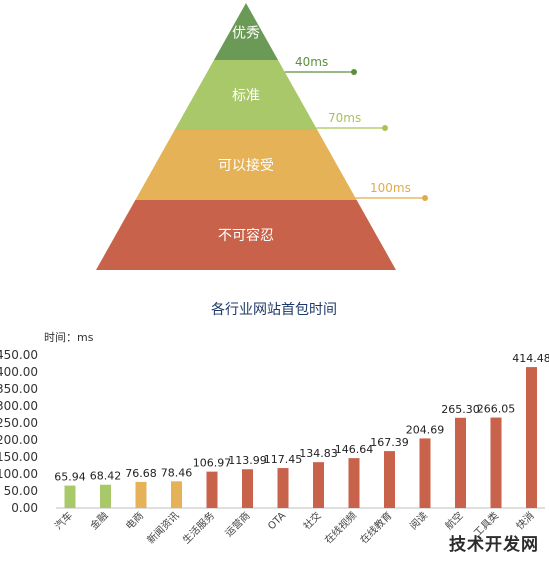 The width and height of the screenshot is (549, 561). I want to click on x-tick-label: 阅读, so click(418, 520).